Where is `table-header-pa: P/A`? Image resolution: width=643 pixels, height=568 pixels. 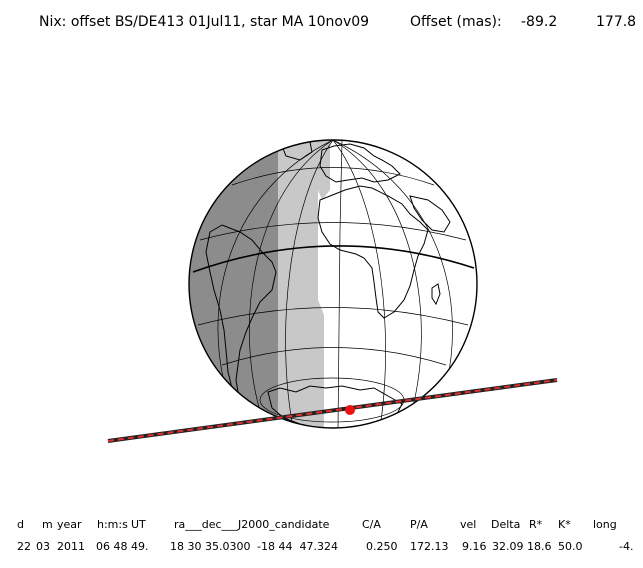 table-header-pa: P/A is located at coordinates (419, 524).